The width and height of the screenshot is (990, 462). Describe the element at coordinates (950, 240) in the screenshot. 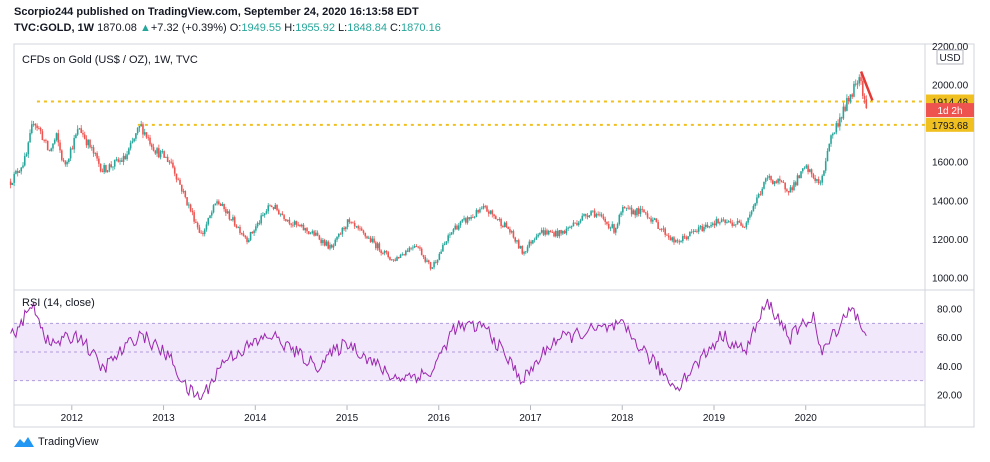

I see `price-tick-label: 1200.00` at that location.